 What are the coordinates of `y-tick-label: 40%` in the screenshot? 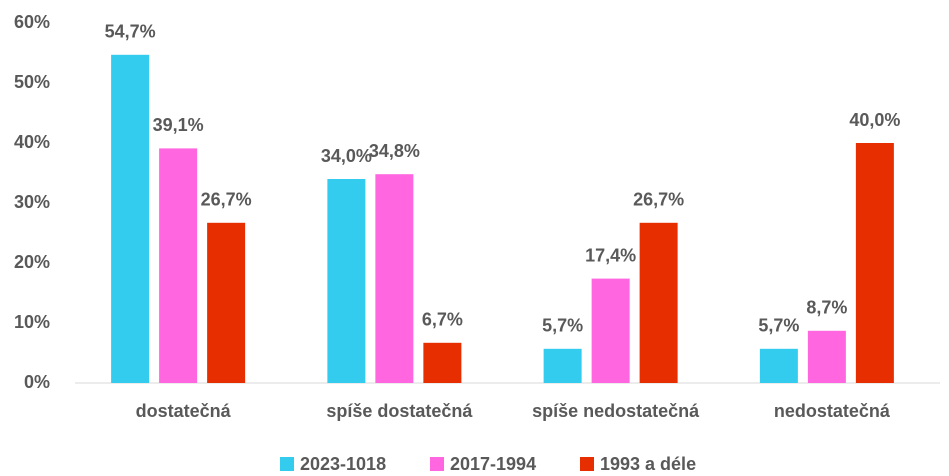 It's located at (32, 142).